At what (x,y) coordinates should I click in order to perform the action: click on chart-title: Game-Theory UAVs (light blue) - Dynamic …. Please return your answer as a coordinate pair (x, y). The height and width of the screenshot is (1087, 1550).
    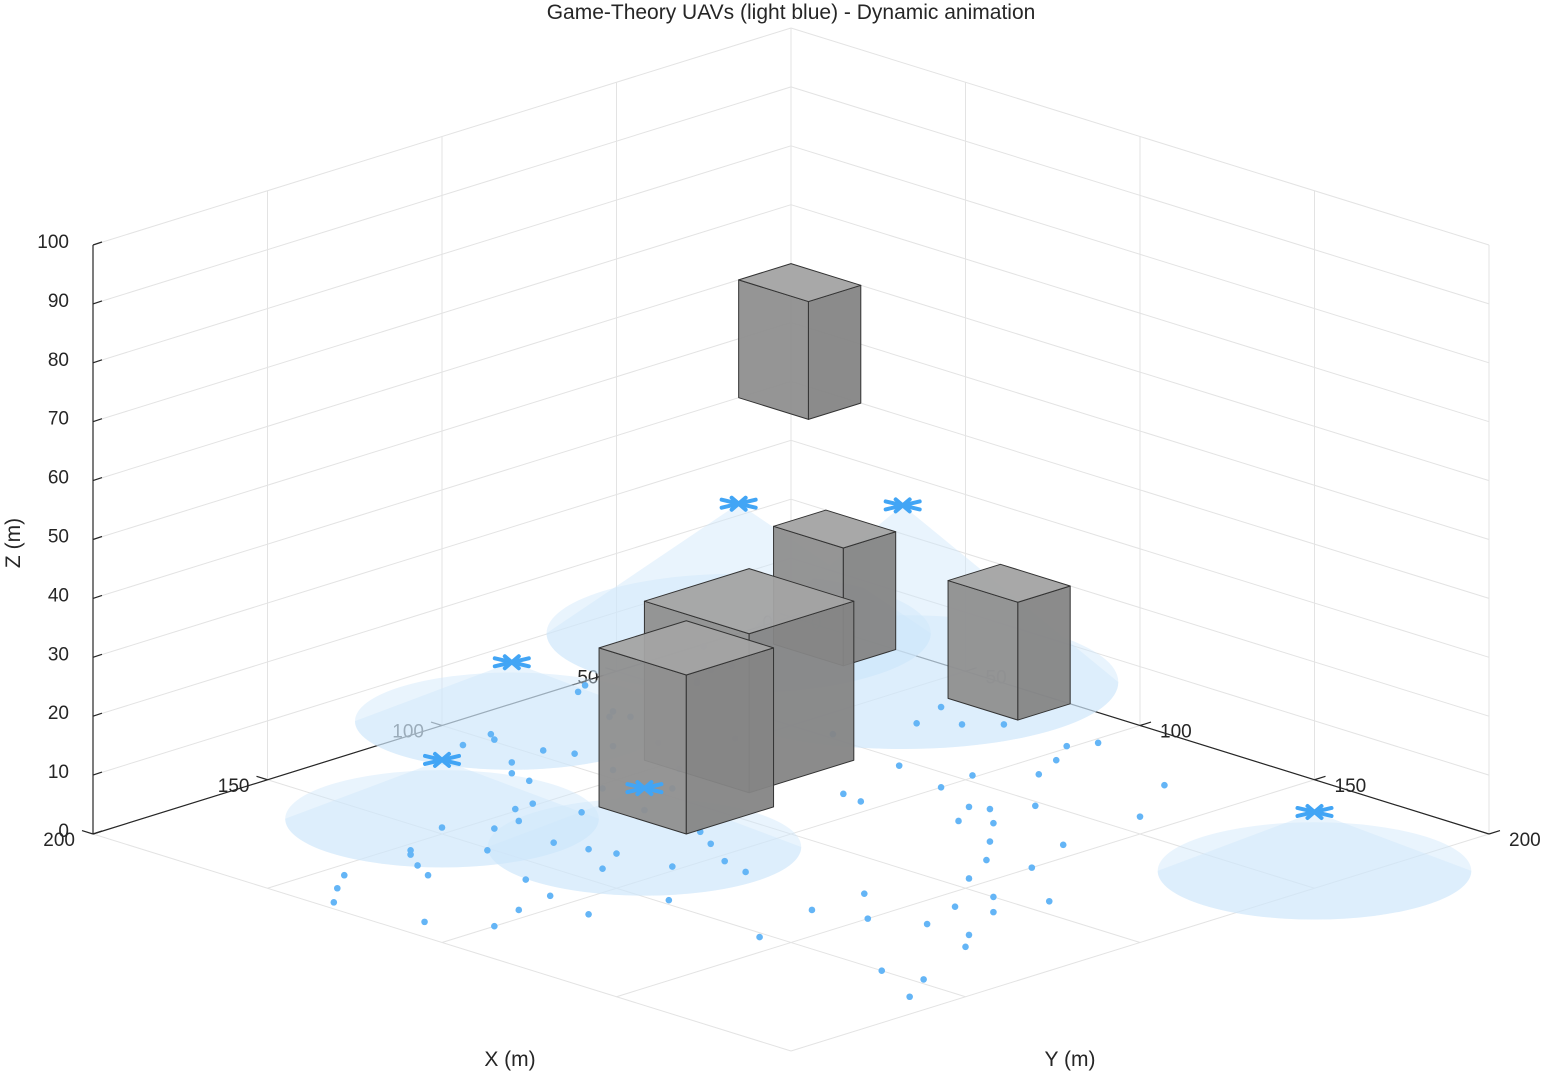
    Looking at the image, I should click on (791, 12).